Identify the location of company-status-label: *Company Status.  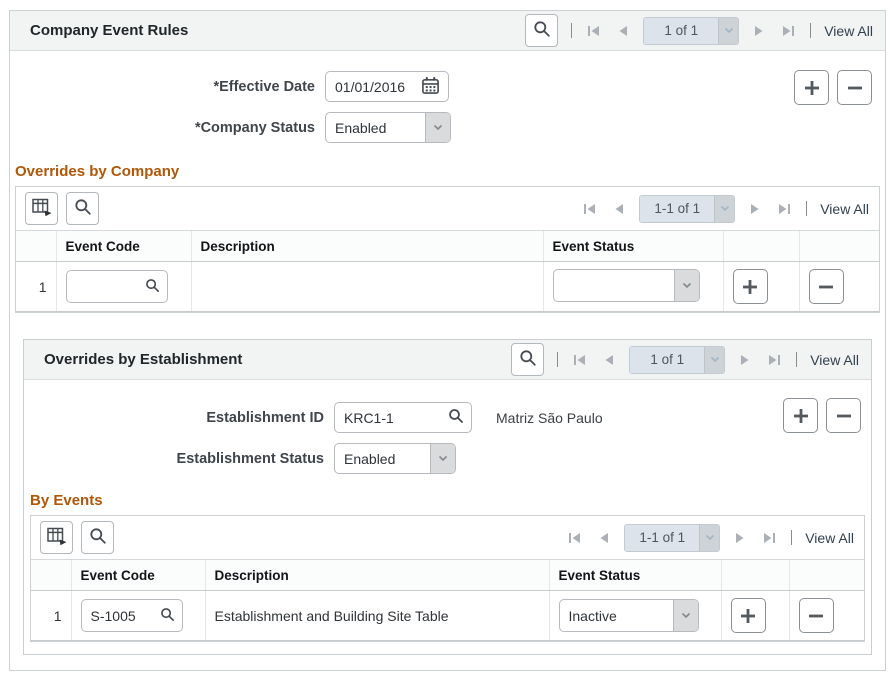
(254, 127).